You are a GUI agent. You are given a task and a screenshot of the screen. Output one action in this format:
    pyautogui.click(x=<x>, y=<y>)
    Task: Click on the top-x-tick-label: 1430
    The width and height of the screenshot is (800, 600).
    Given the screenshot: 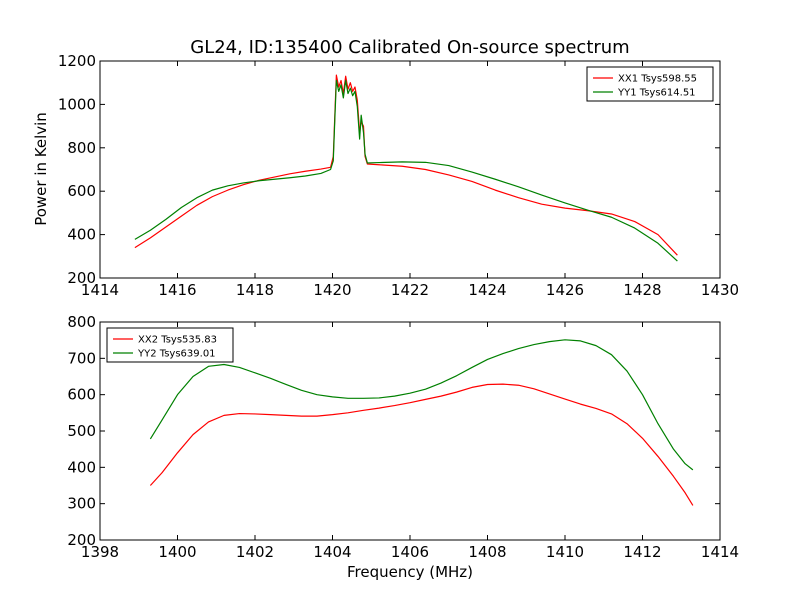 What is the action you would take?
    pyautogui.click(x=720, y=290)
    